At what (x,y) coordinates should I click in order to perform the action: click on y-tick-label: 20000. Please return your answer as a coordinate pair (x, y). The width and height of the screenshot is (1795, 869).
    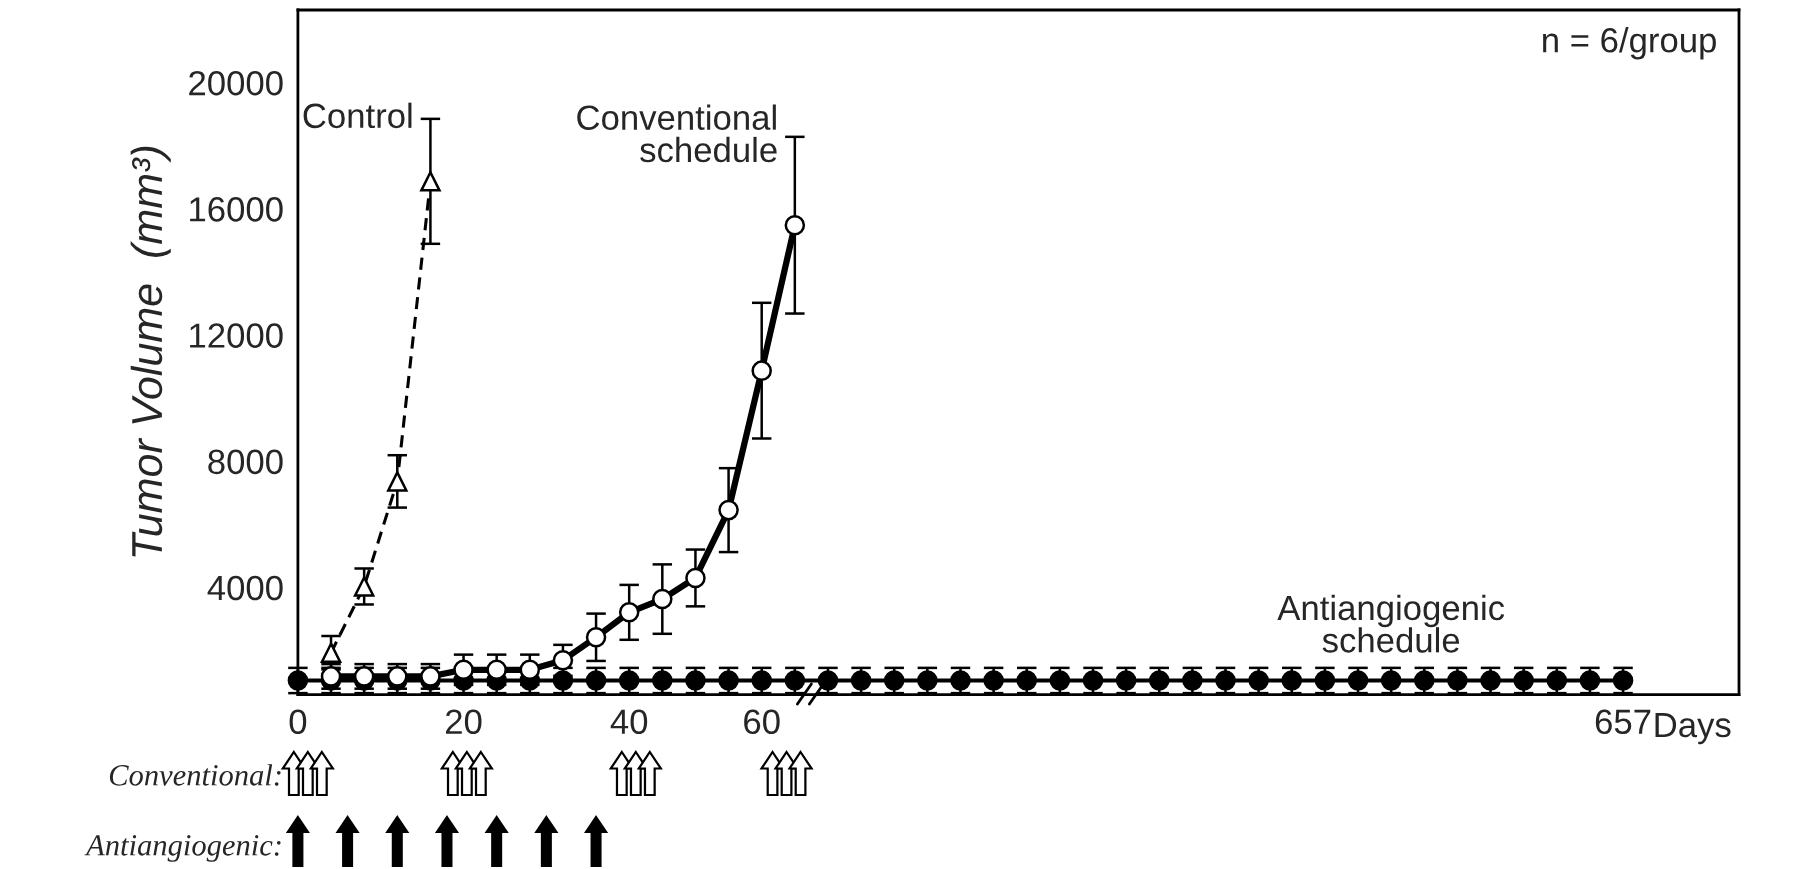
    Looking at the image, I should click on (236, 83).